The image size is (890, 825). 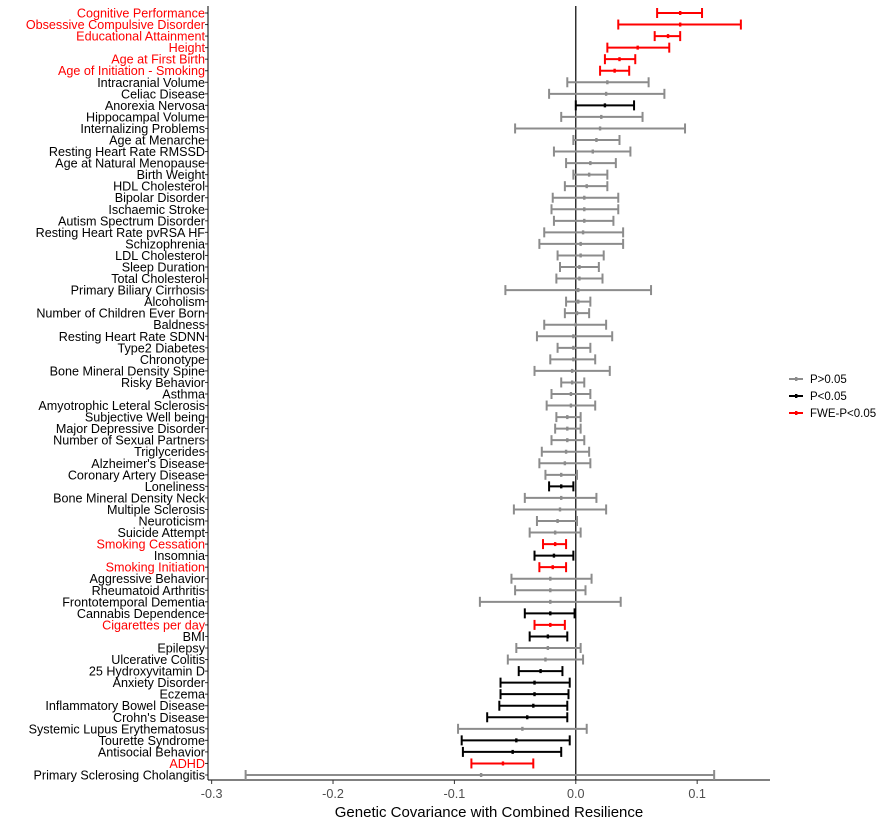 I want to click on x-tick-label: -0.2, so click(x=333, y=794).